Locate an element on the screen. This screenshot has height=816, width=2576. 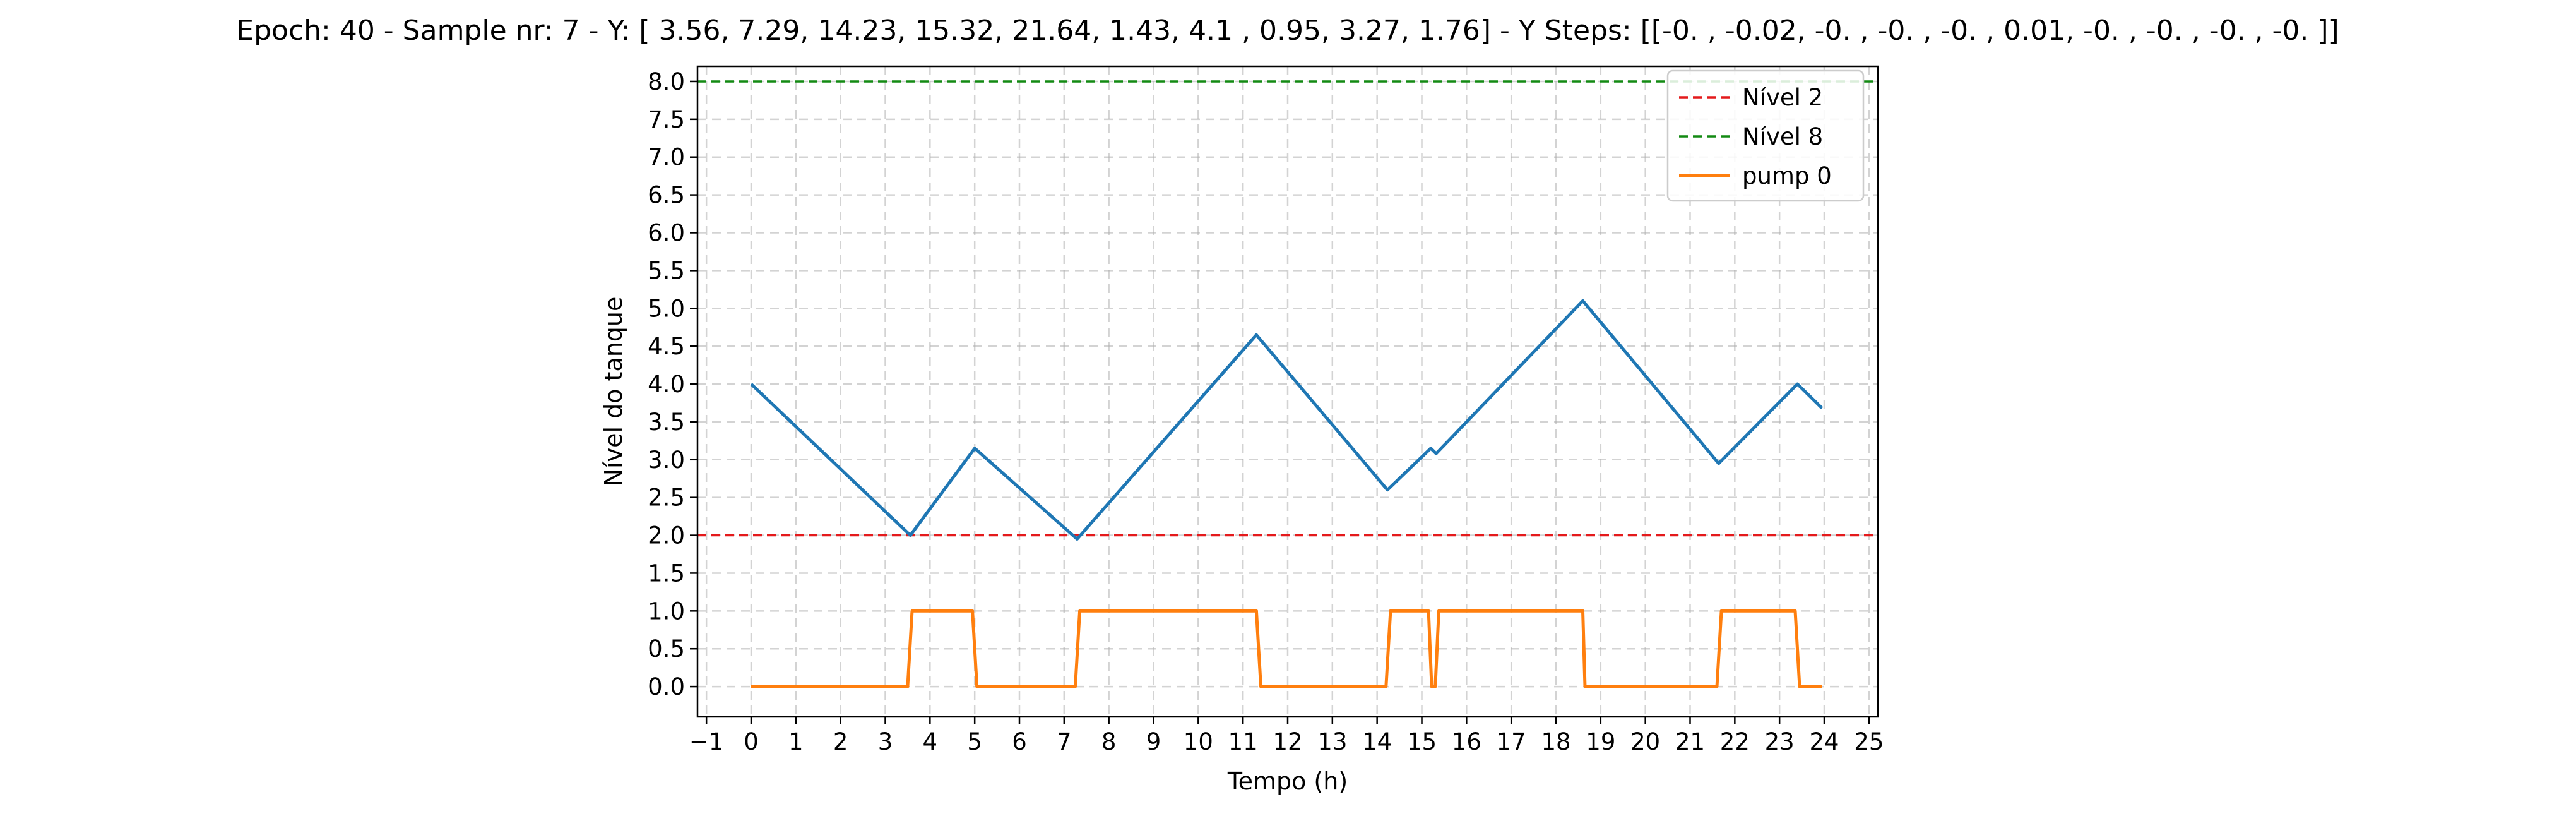
x-tick-label: 8 is located at coordinates (1109, 741).